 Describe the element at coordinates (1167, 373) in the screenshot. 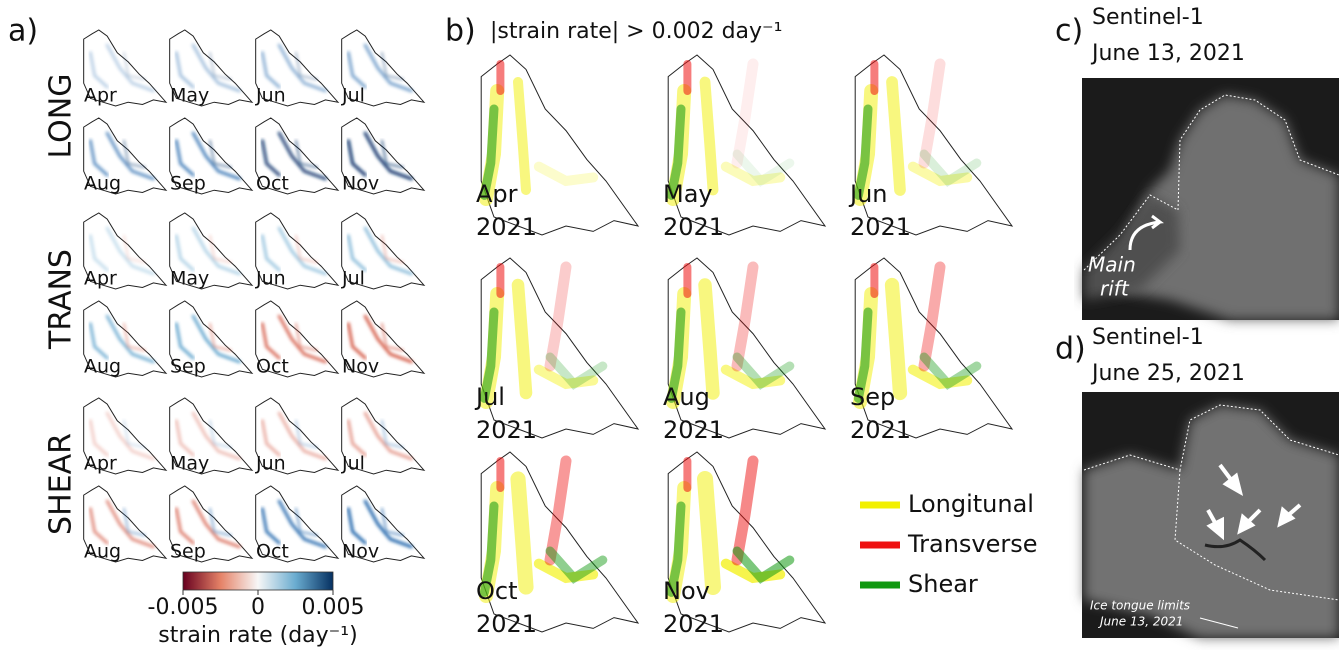

I see `panel-title: June 25, 2021` at that location.